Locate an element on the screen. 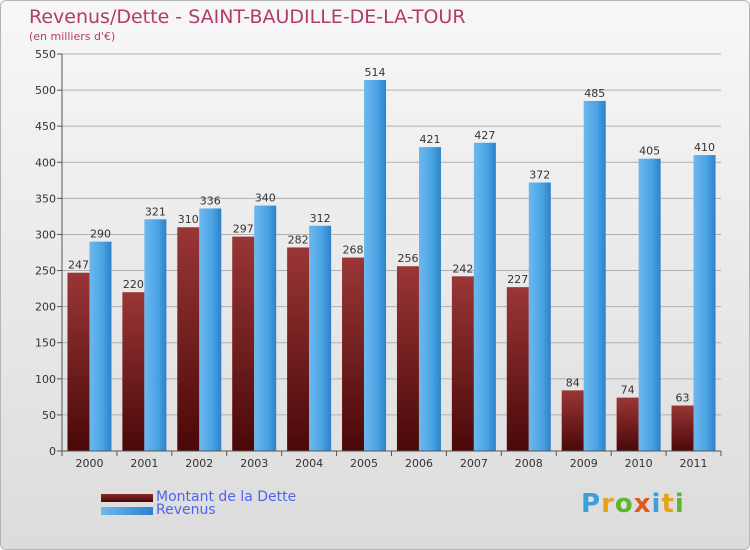  data-label-debt-2000: 247 is located at coordinates (78, 265).